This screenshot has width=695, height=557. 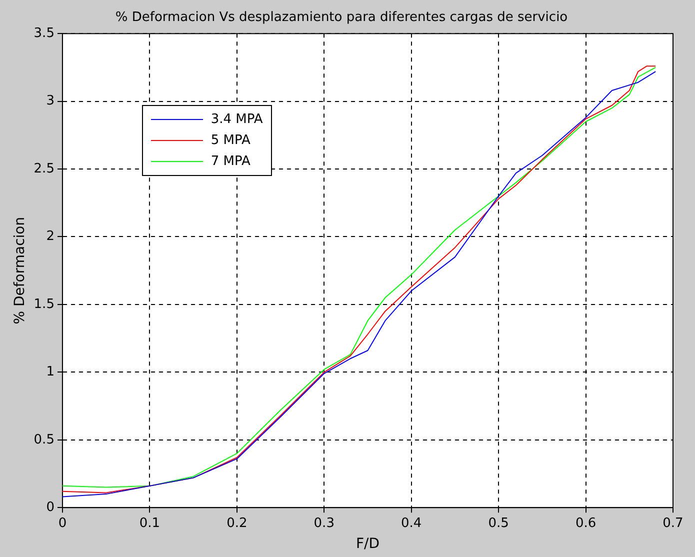 I want to click on x-axis-title: F/D, so click(x=368, y=544).